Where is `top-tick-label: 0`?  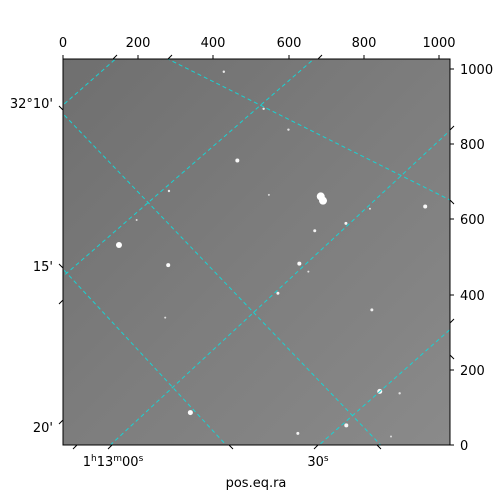
top-tick-label: 0 is located at coordinates (63, 43).